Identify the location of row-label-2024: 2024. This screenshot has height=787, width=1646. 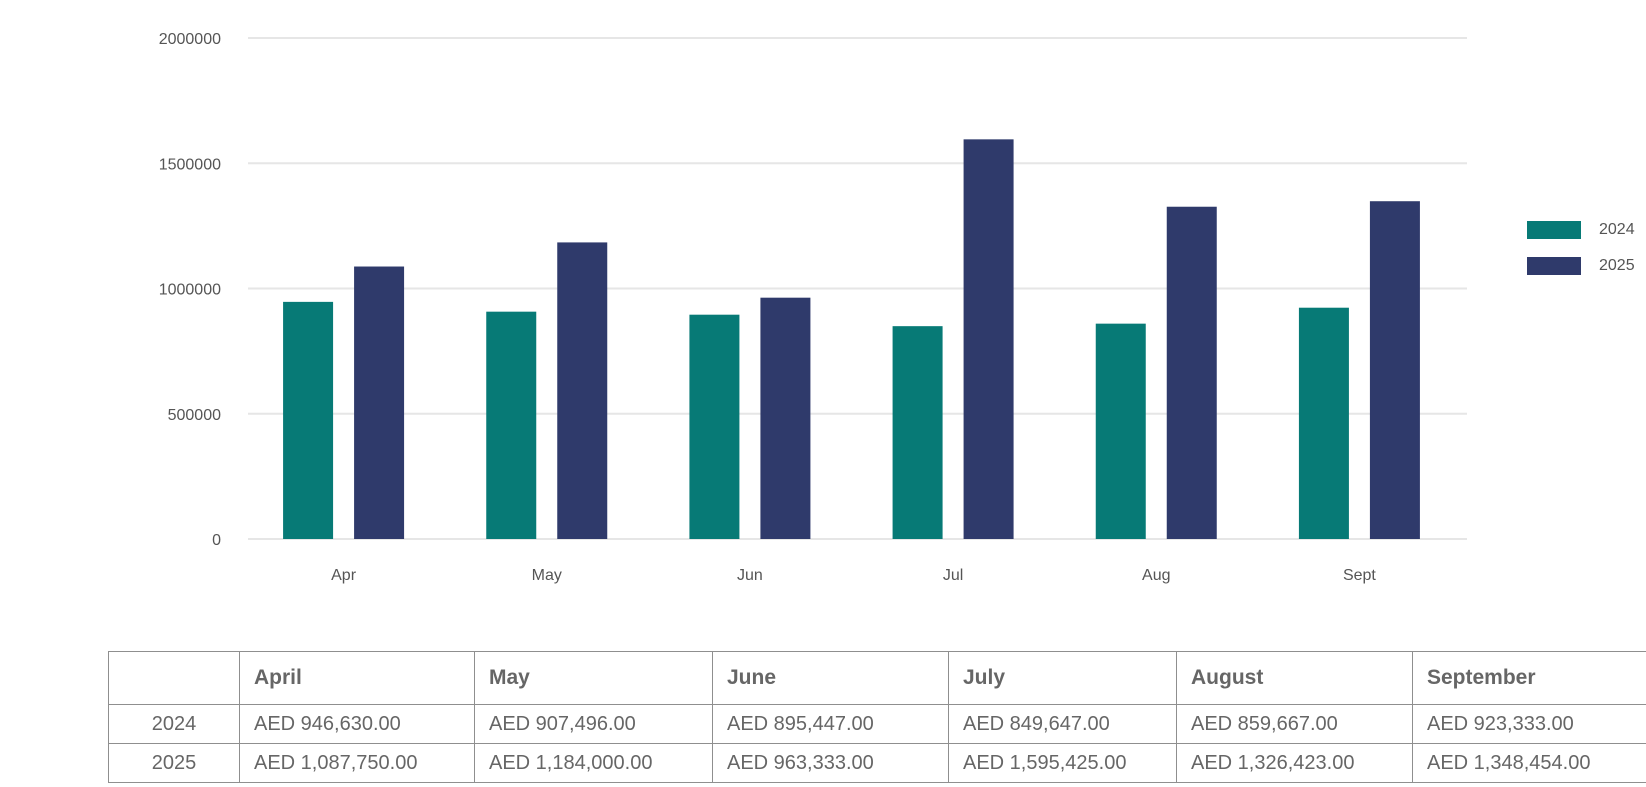
(174, 724).